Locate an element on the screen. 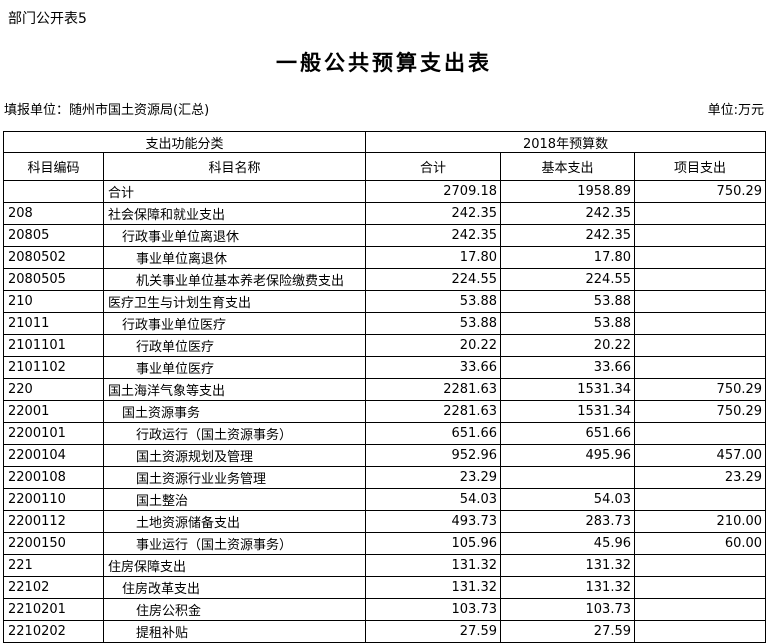  cell-code: 2210201 is located at coordinates (53, 609).